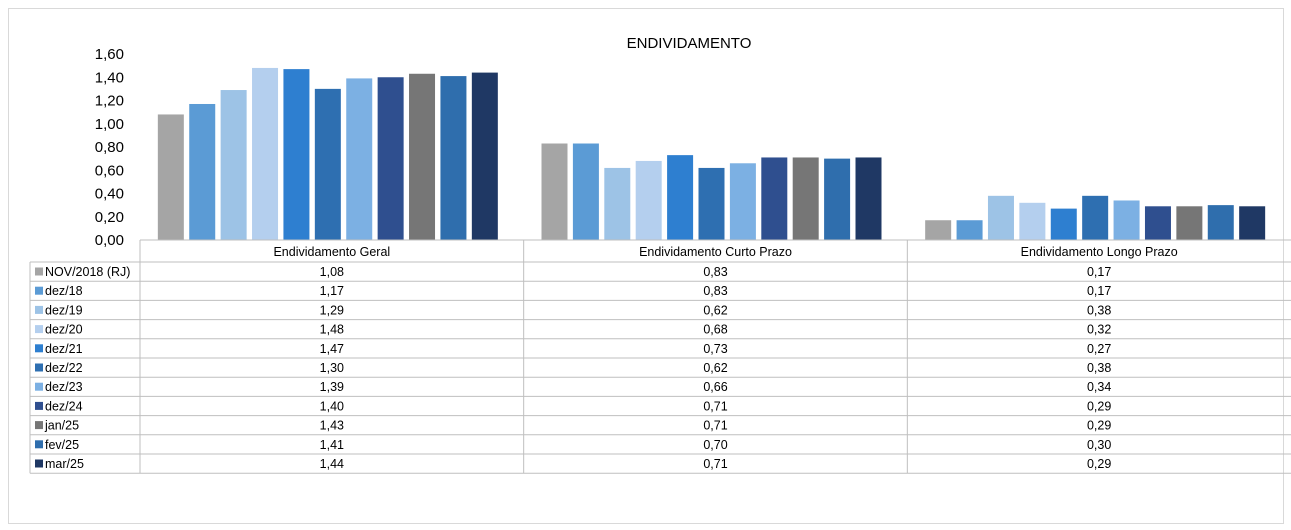 Image resolution: width=1291 pixels, height=530 pixels. I want to click on data-label: 1,29, so click(332, 310).